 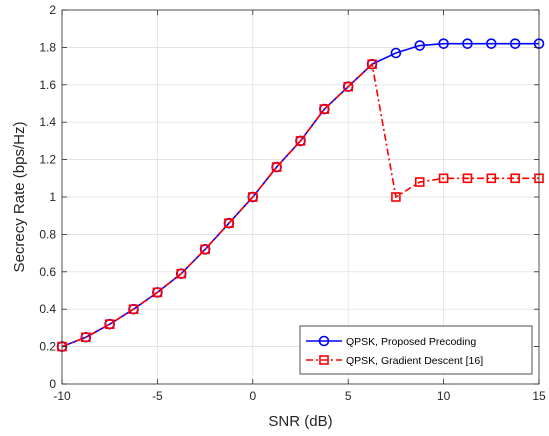 I want to click on legend-label: QPSK, Proposed Precoding, so click(x=411, y=342).